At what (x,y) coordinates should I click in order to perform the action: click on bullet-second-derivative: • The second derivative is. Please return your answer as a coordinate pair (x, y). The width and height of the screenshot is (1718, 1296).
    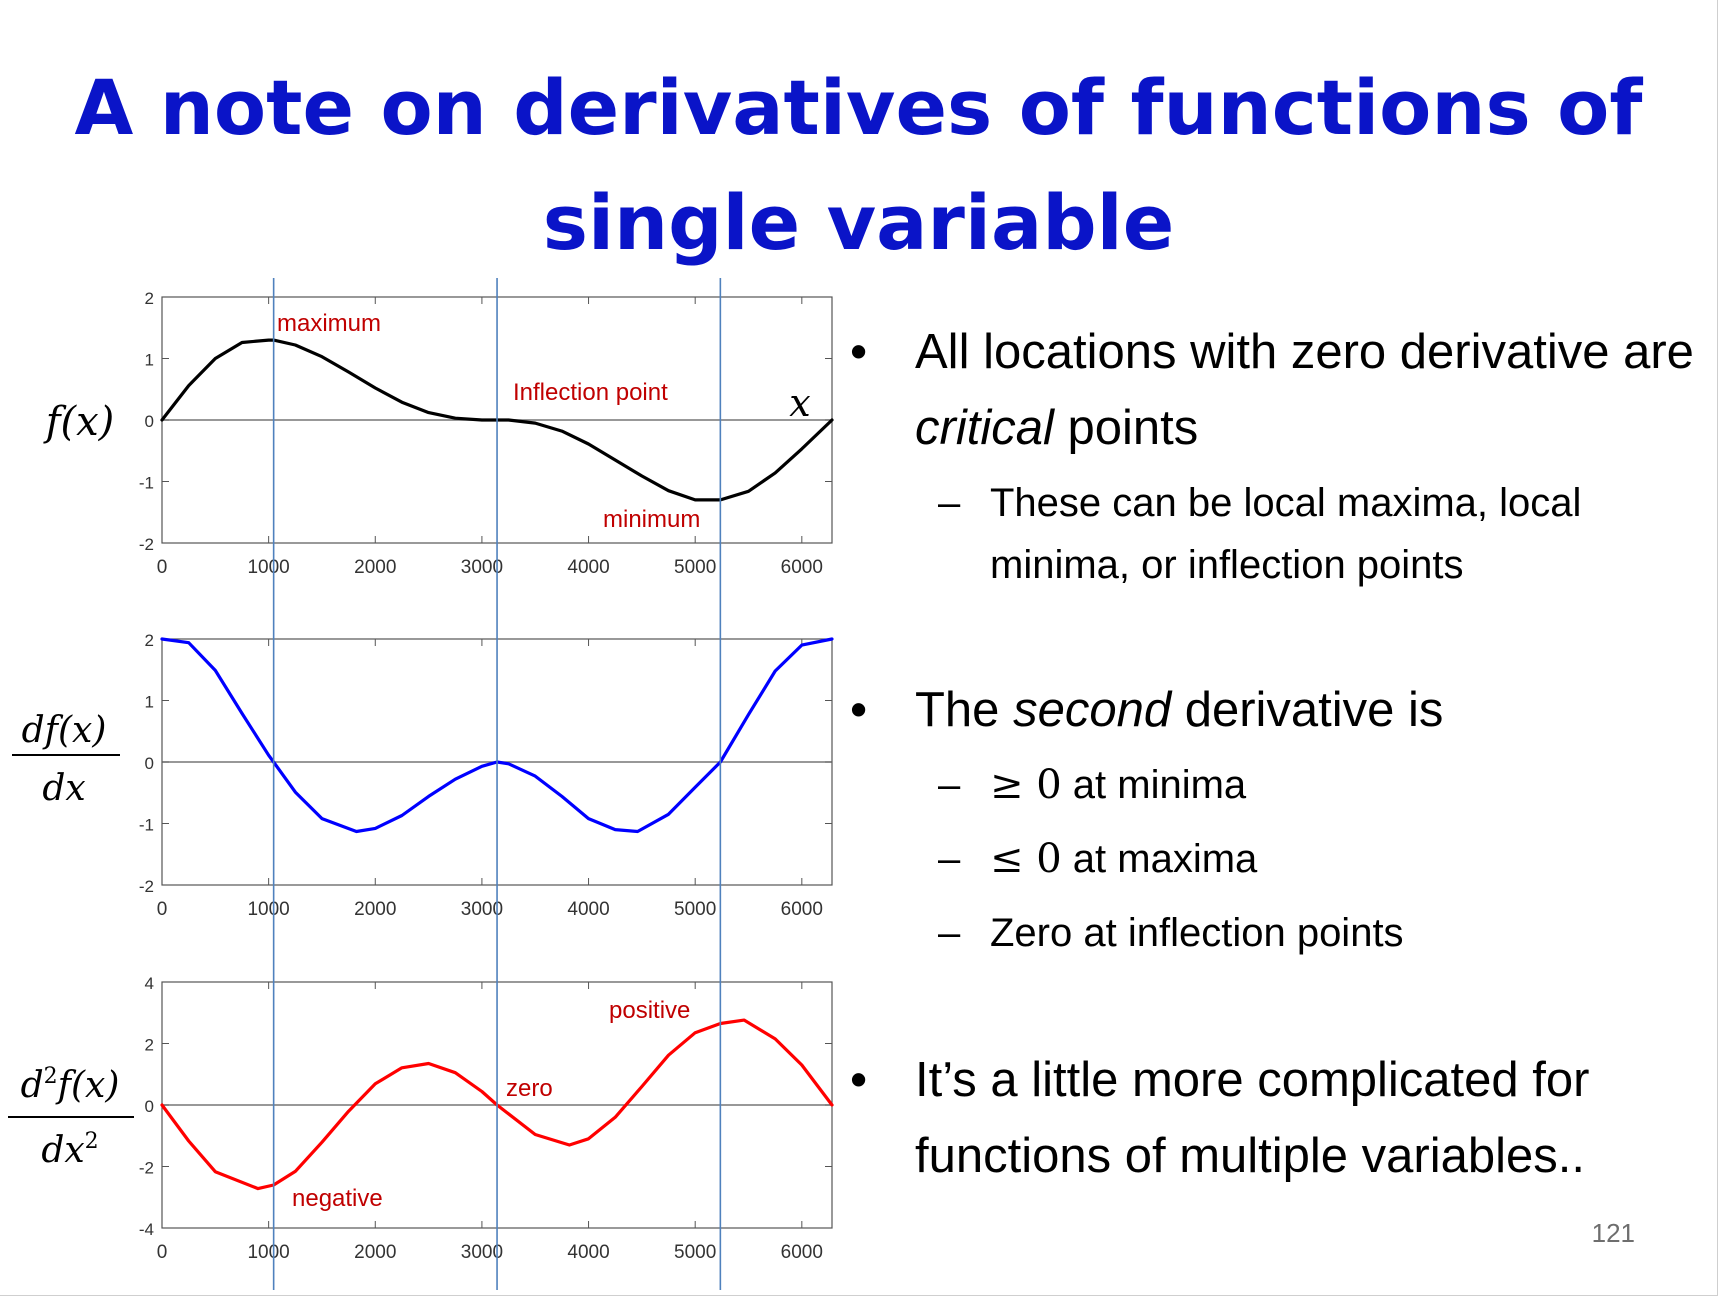
    Looking at the image, I should click on (1284, 710).